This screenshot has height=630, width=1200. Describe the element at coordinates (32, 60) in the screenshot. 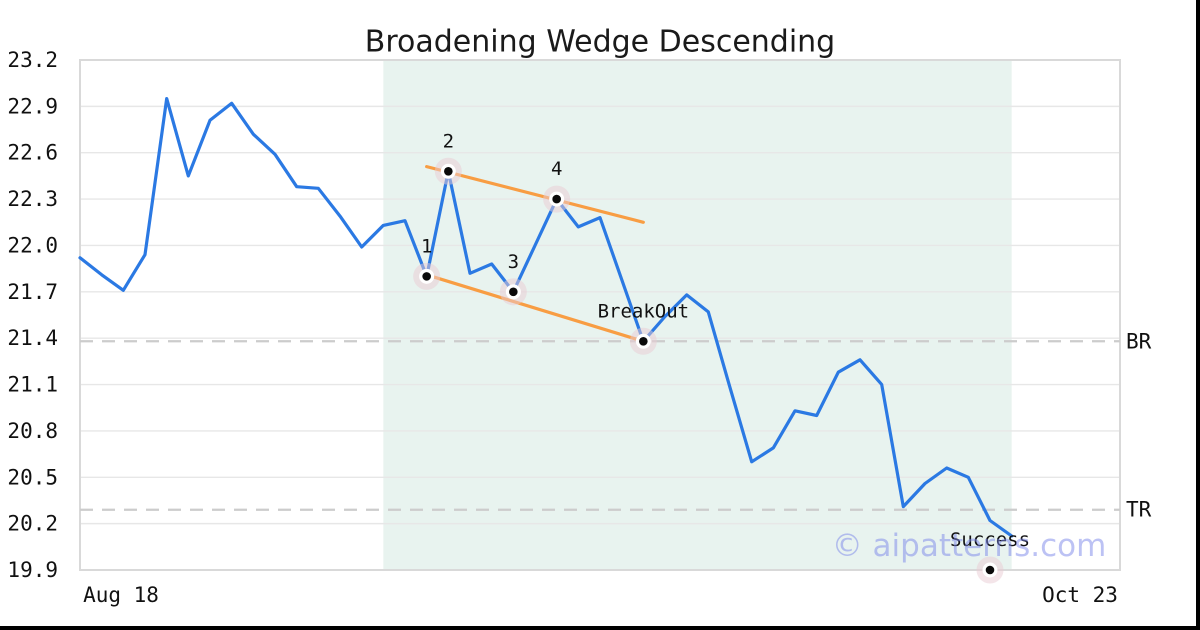

I see `y-tick-label: 23.2` at that location.